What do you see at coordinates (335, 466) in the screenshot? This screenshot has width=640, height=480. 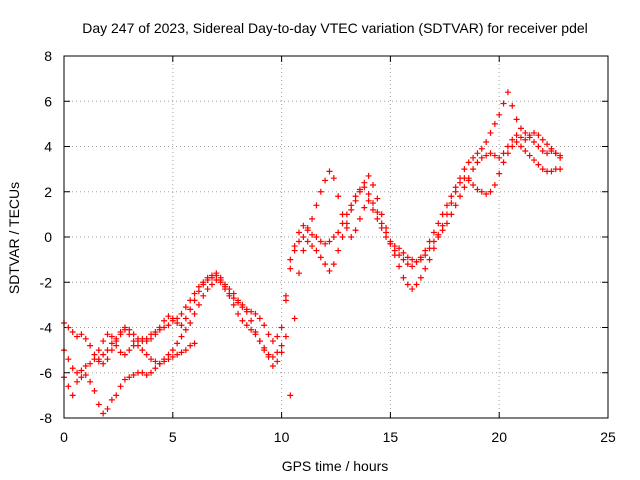 I see `x-axis-label: GPS time / hours` at bounding box center [335, 466].